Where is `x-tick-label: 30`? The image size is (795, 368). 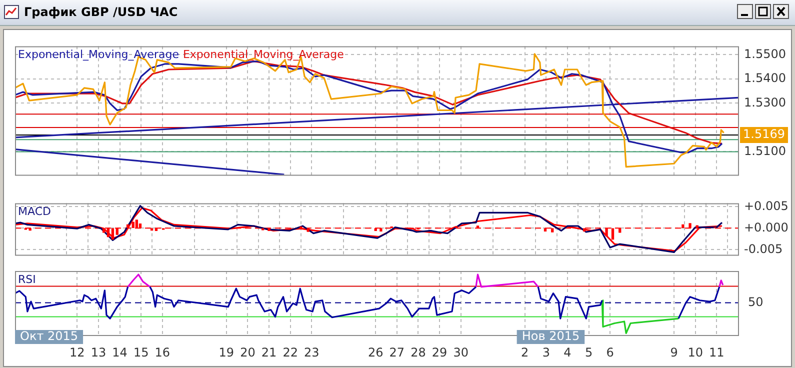
x-tick-label: 30 is located at coordinates (461, 352).